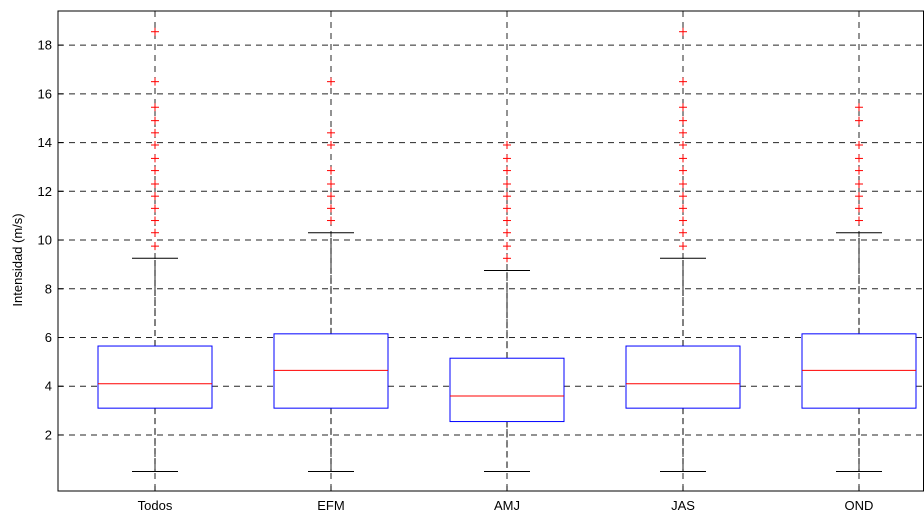 Image resolution: width=924 pixels, height=520 pixels. What do you see at coordinates (48, 337) in the screenshot?
I see `y-tick-label: 6` at bounding box center [48, 337].